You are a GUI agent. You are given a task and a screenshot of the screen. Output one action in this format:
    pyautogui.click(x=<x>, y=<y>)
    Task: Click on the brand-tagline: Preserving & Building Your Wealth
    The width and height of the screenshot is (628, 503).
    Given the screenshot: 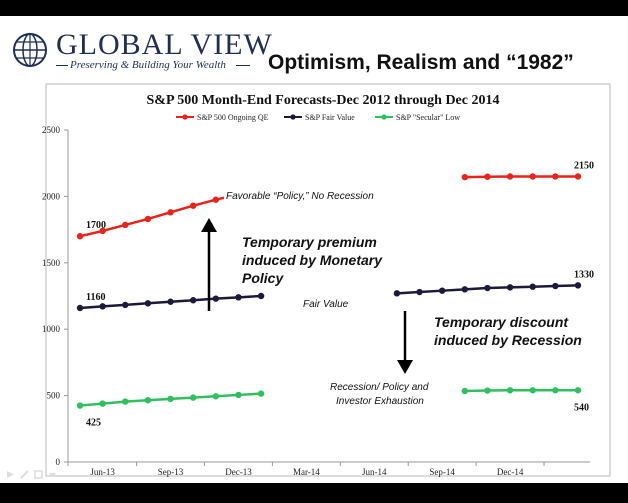 What is the action you would take?
    pyautogui.click(x=148, y=65)
    